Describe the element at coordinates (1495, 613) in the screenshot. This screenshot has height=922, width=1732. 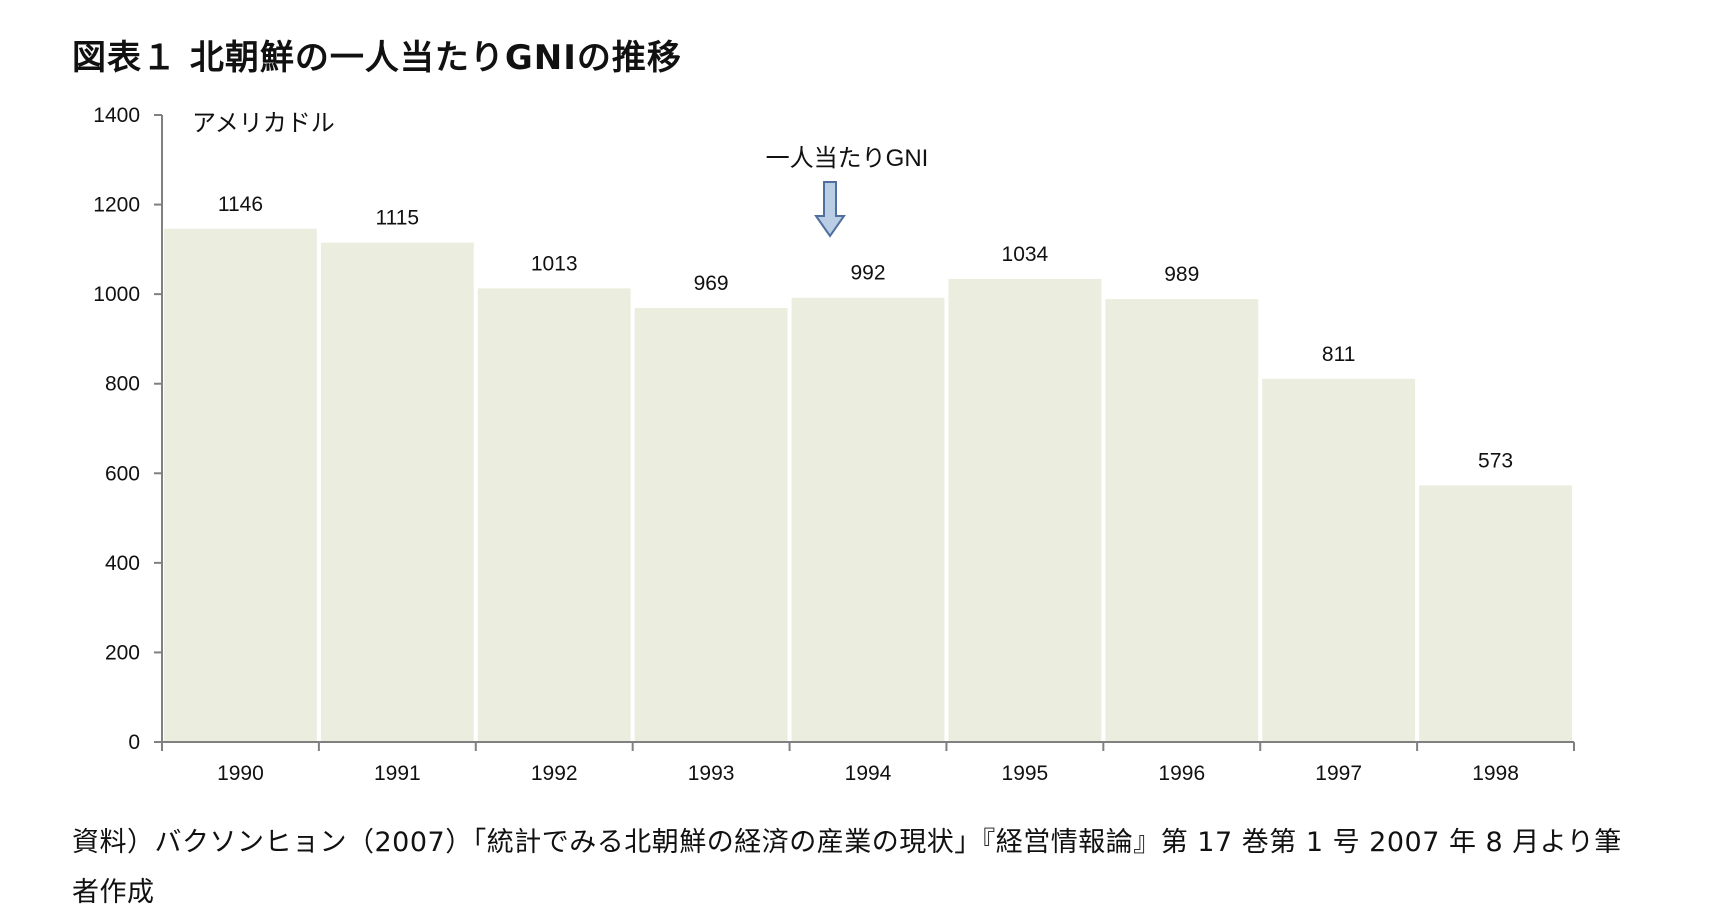
I see `bar-1998` at that location.